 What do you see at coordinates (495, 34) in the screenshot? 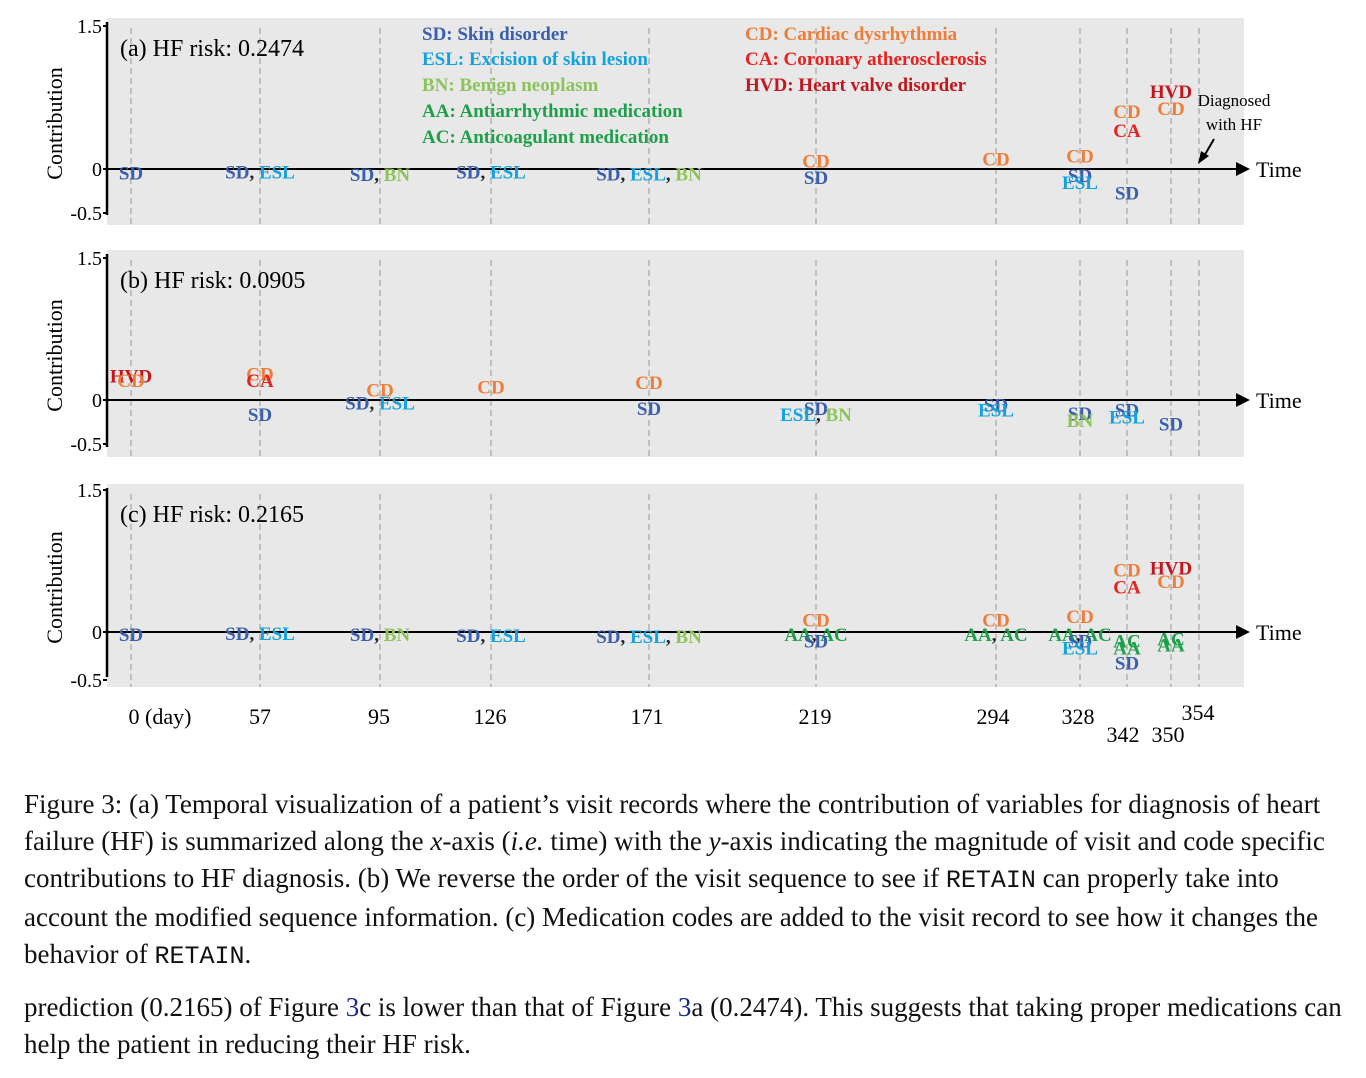
I see `legend-entry: SD: Skin disorder` at bounding box center [495, 34].